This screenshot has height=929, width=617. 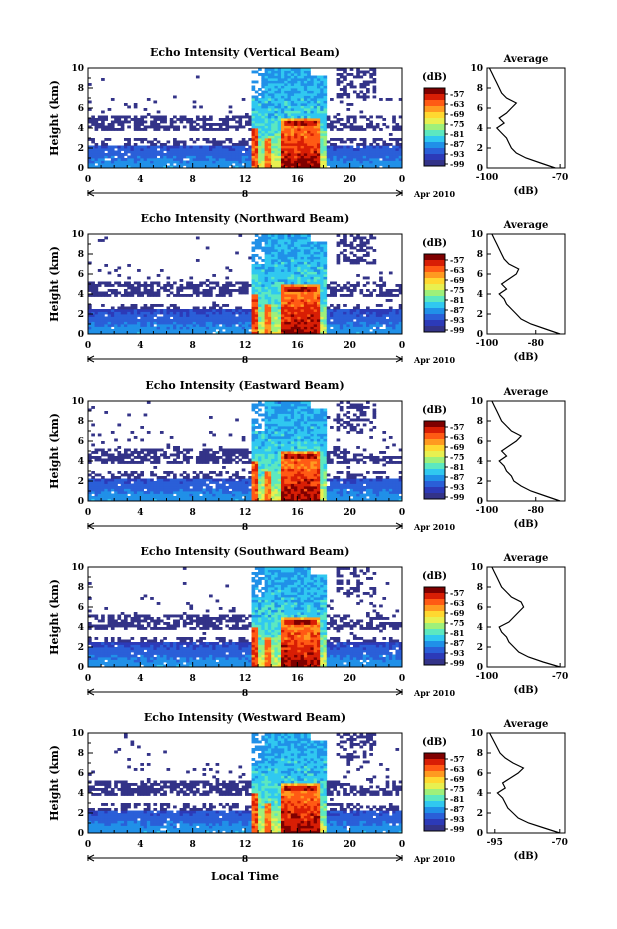 I want to click on colorbar-tick-label: -57, so click(x=457, y=759).